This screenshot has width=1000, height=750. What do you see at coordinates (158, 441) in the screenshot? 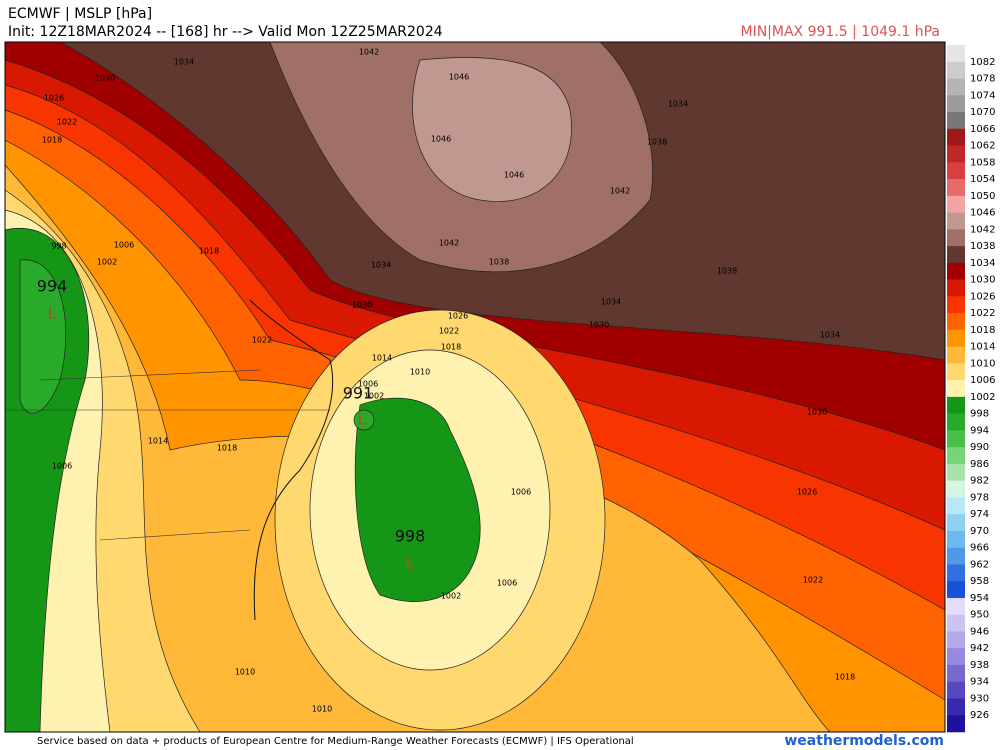
I see `contour-label: 1014` at bounding box center [158, 441].